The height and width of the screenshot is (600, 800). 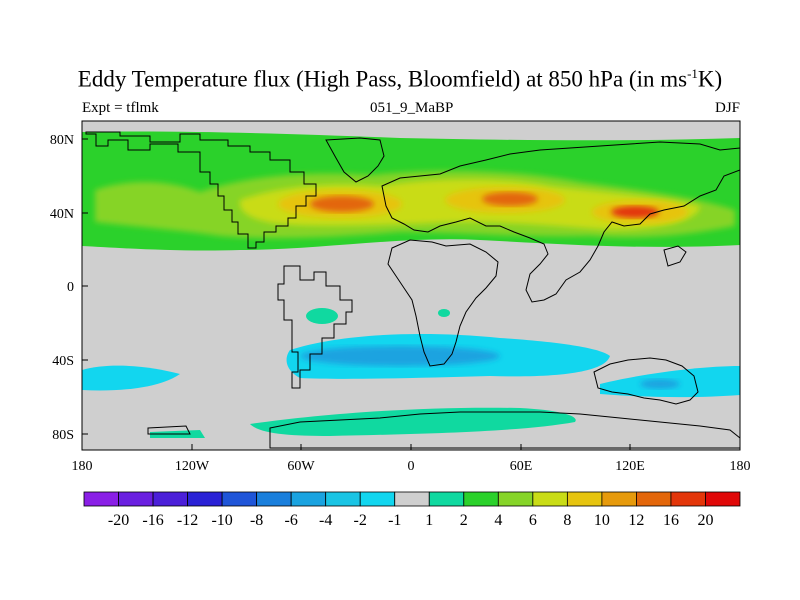 What do you see at coordinates (636, 520) in the screenshot?
I see `colorbar-label: 12` at bounding box center [636, 520].